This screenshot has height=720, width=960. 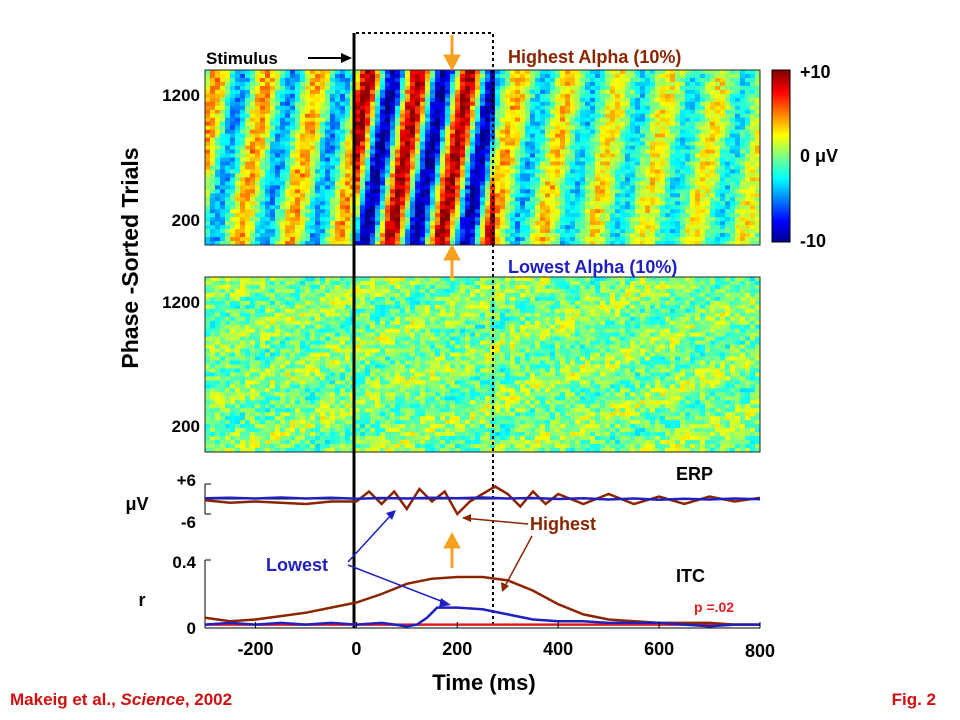 What do you see at coordinates (181, 95) in the screenshot?
I see `high-ytick-1200: 1200` at bounding box center [181, 95].